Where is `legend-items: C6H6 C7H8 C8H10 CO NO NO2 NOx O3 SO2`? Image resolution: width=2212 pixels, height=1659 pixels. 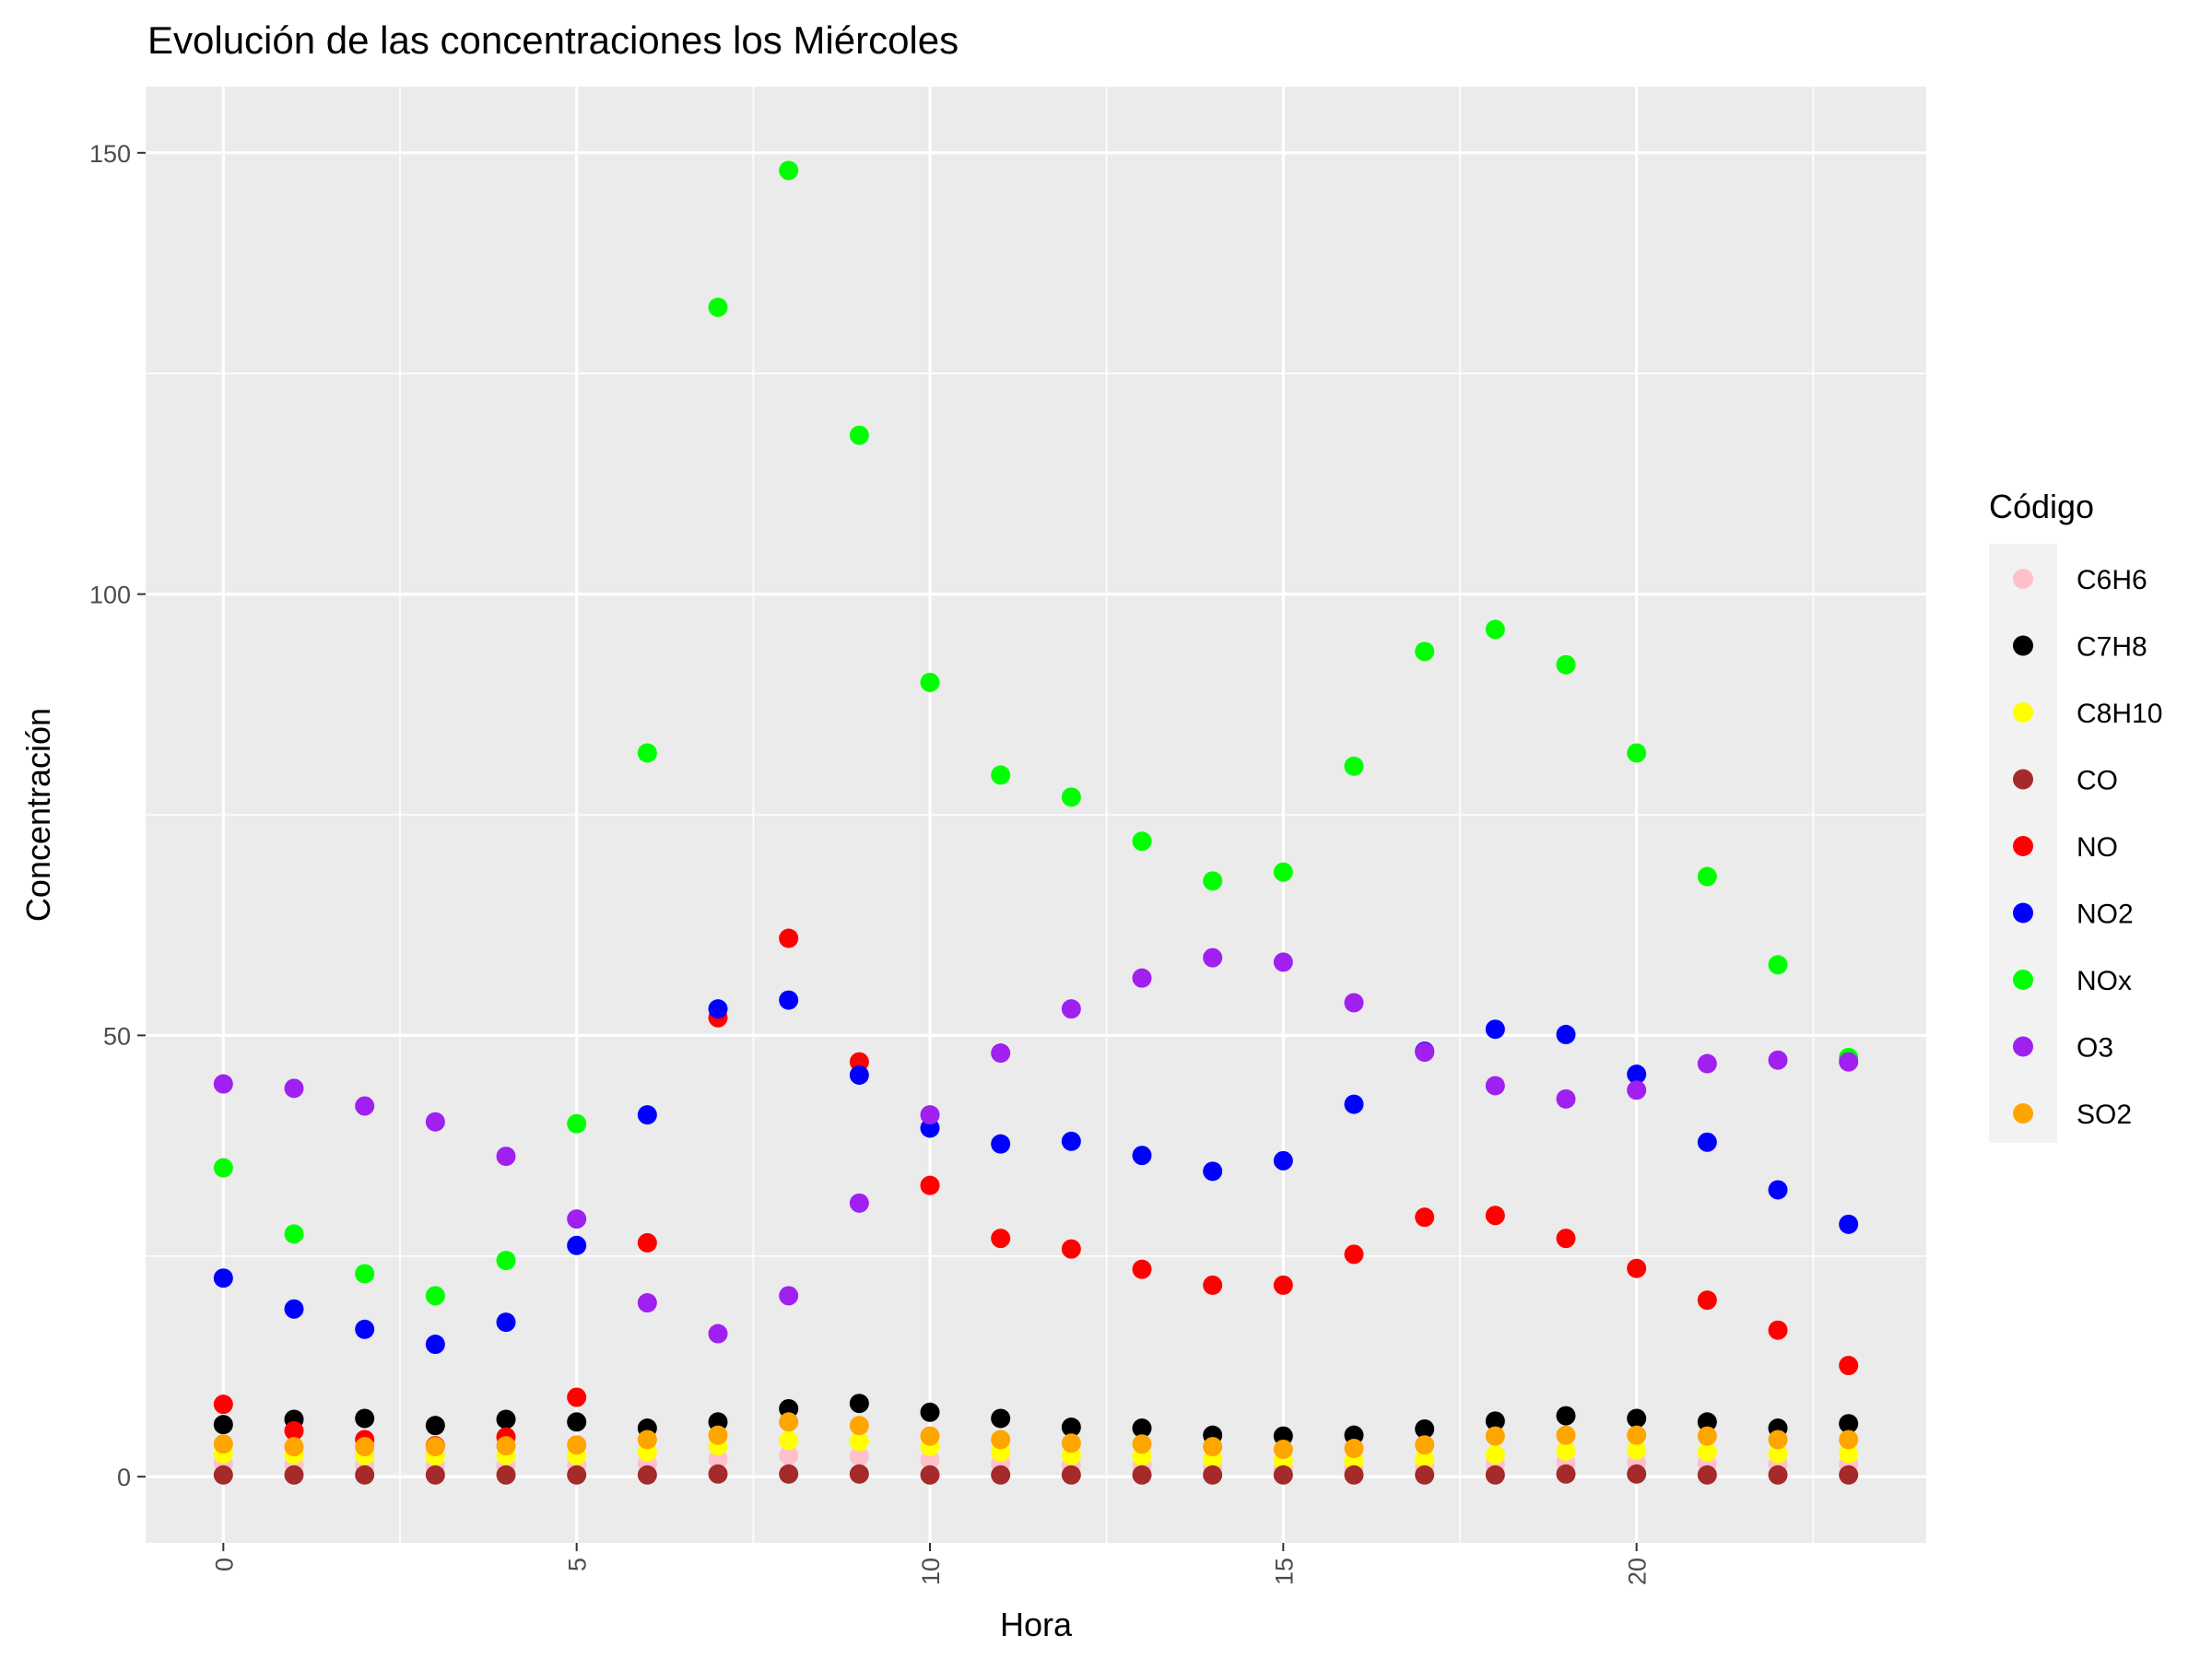 legend-items: C6H6 C7H8 C8H10 CO NO NO2 NOx O3 SO2 is located at coordinates (2087, 847).